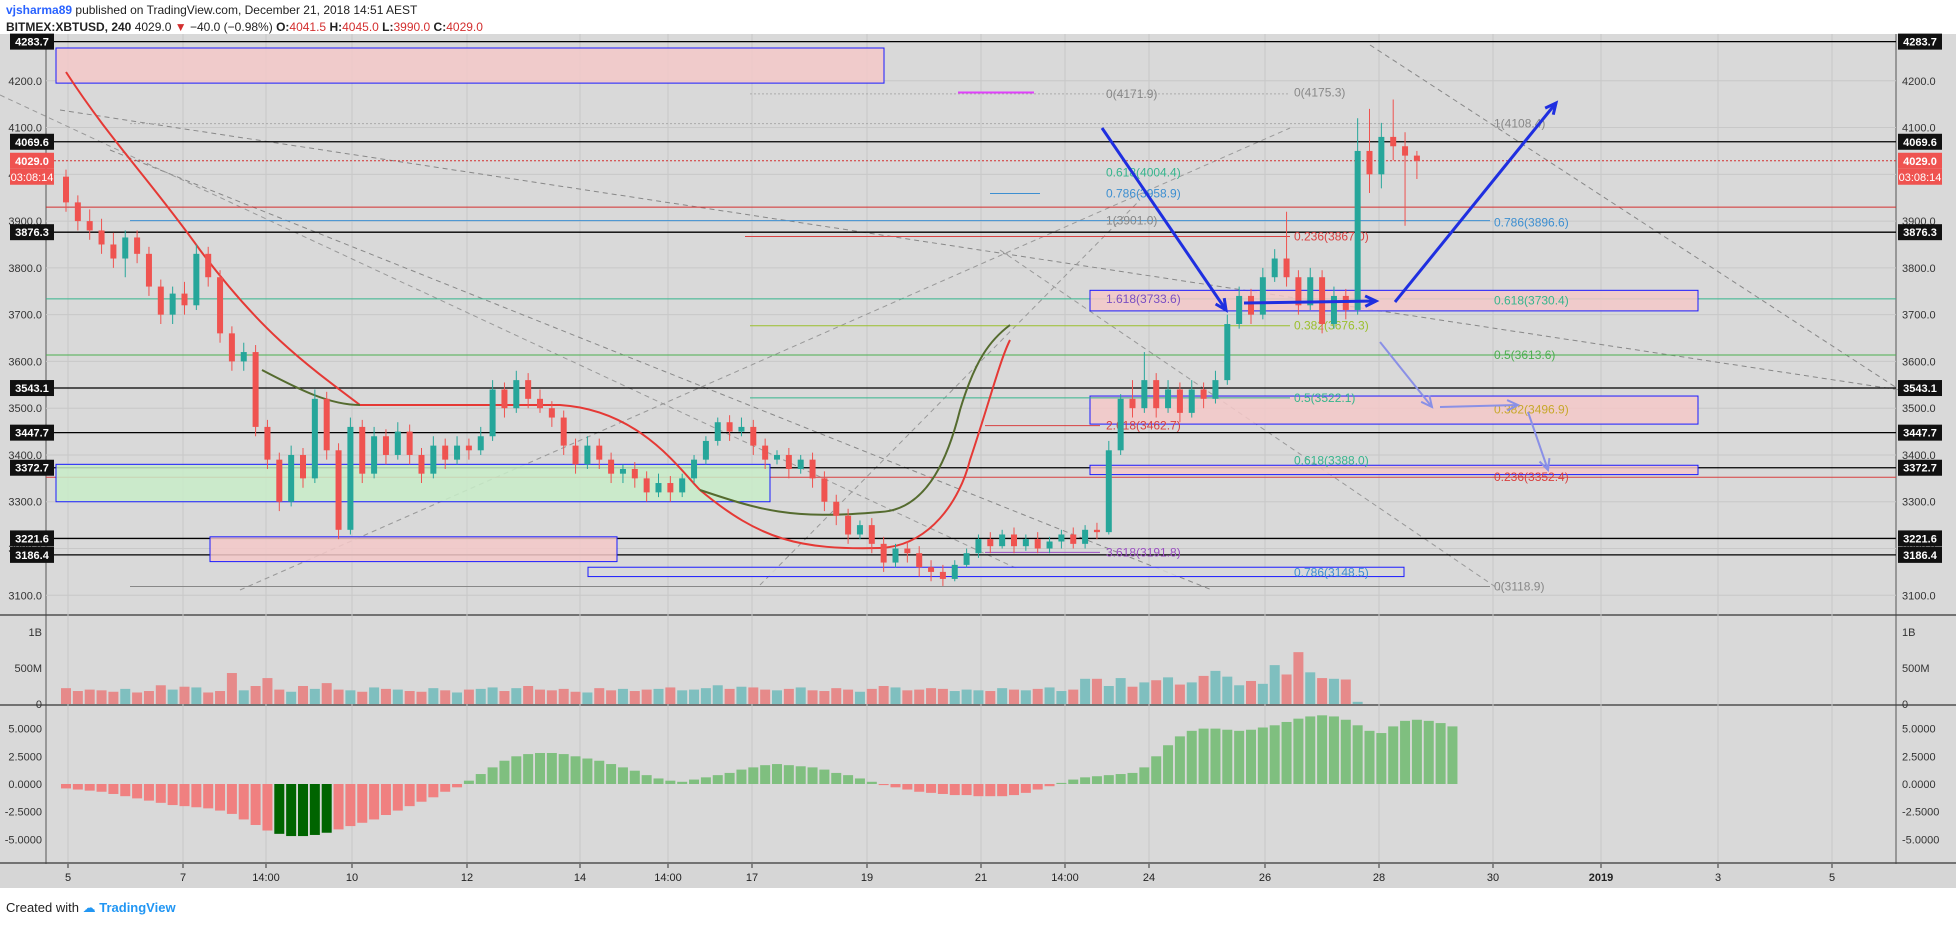 The height and width of the screenshot is (925, 1956). Describe the element at coordinates (855, 420) in the screenshot. I see `ema-slow-line` at that location.